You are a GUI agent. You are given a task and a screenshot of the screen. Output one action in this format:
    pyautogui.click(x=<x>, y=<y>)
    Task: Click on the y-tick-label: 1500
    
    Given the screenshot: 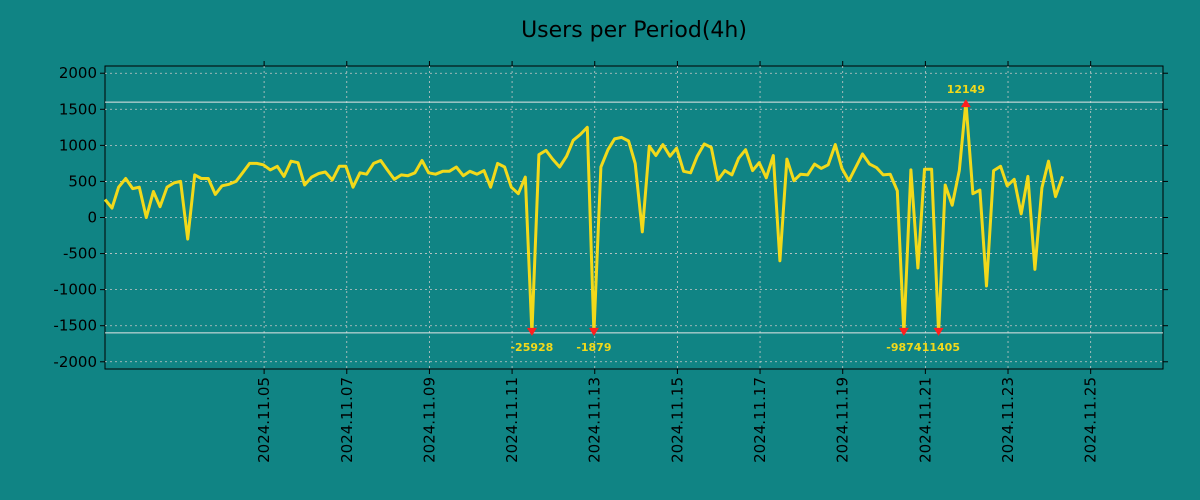 What is the action you would take?
    pyautogui.click(x=78, y=109)
    